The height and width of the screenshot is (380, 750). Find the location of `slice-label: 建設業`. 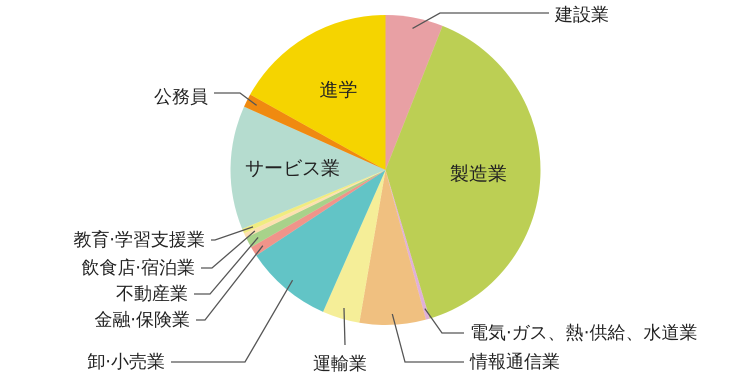

slice-label: 建設業 is located at coordinates (581, 15).